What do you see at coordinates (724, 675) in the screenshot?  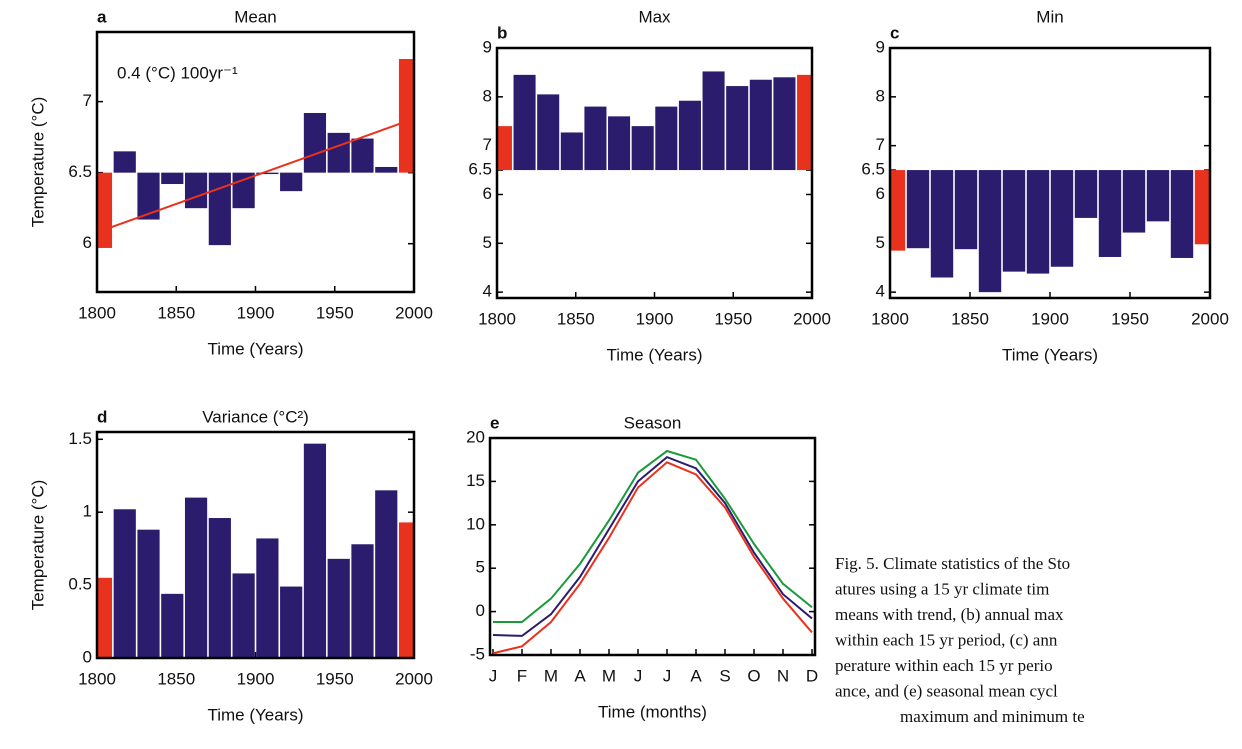 I see `x-tick-label: S` at bounding box center [724, 675].